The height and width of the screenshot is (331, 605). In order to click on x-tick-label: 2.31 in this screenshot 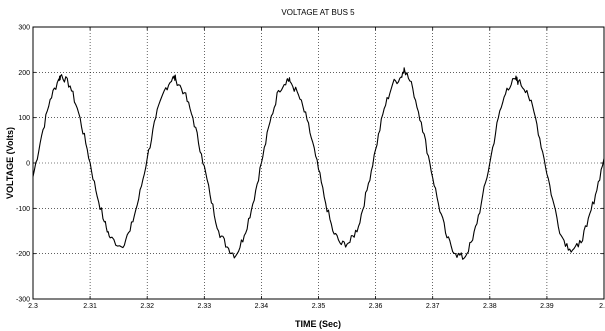, I will do `click(90, 306)`.